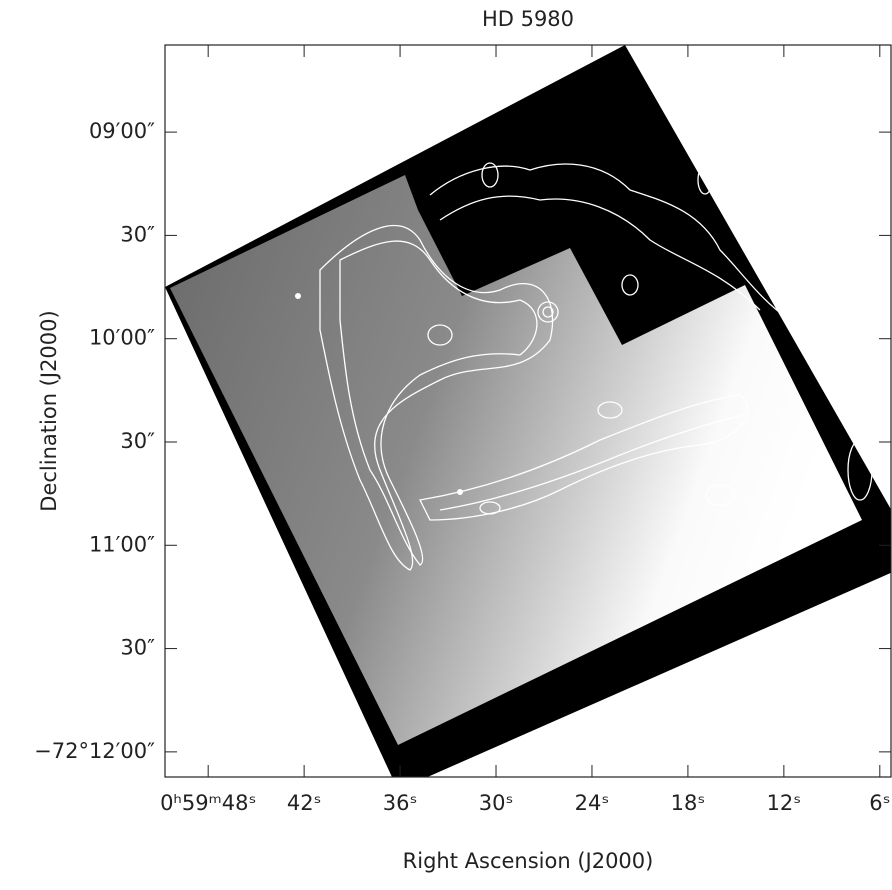  What do you see at coordinates (208, 803) in the screenshot?
I see `x-tick-label: 0ʰ59ᵐ48ˢ` at bounding box center [208, 803].